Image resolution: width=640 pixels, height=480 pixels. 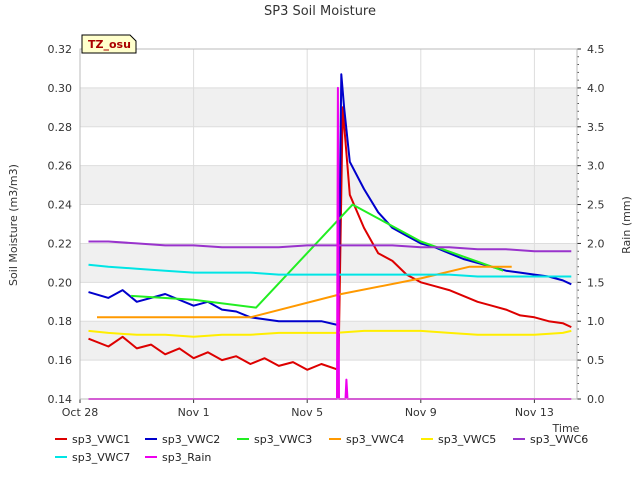 What do you see at coordinates (60, 49) in the screenshot?
I see `y-left-tick-label: 0.32` at bounding box center [60, 49].